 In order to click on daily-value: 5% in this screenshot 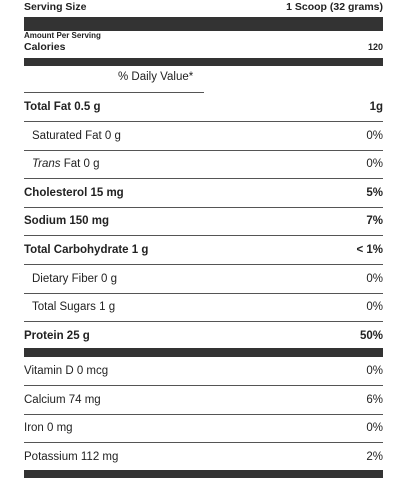, I will do `click(374, 193)`.